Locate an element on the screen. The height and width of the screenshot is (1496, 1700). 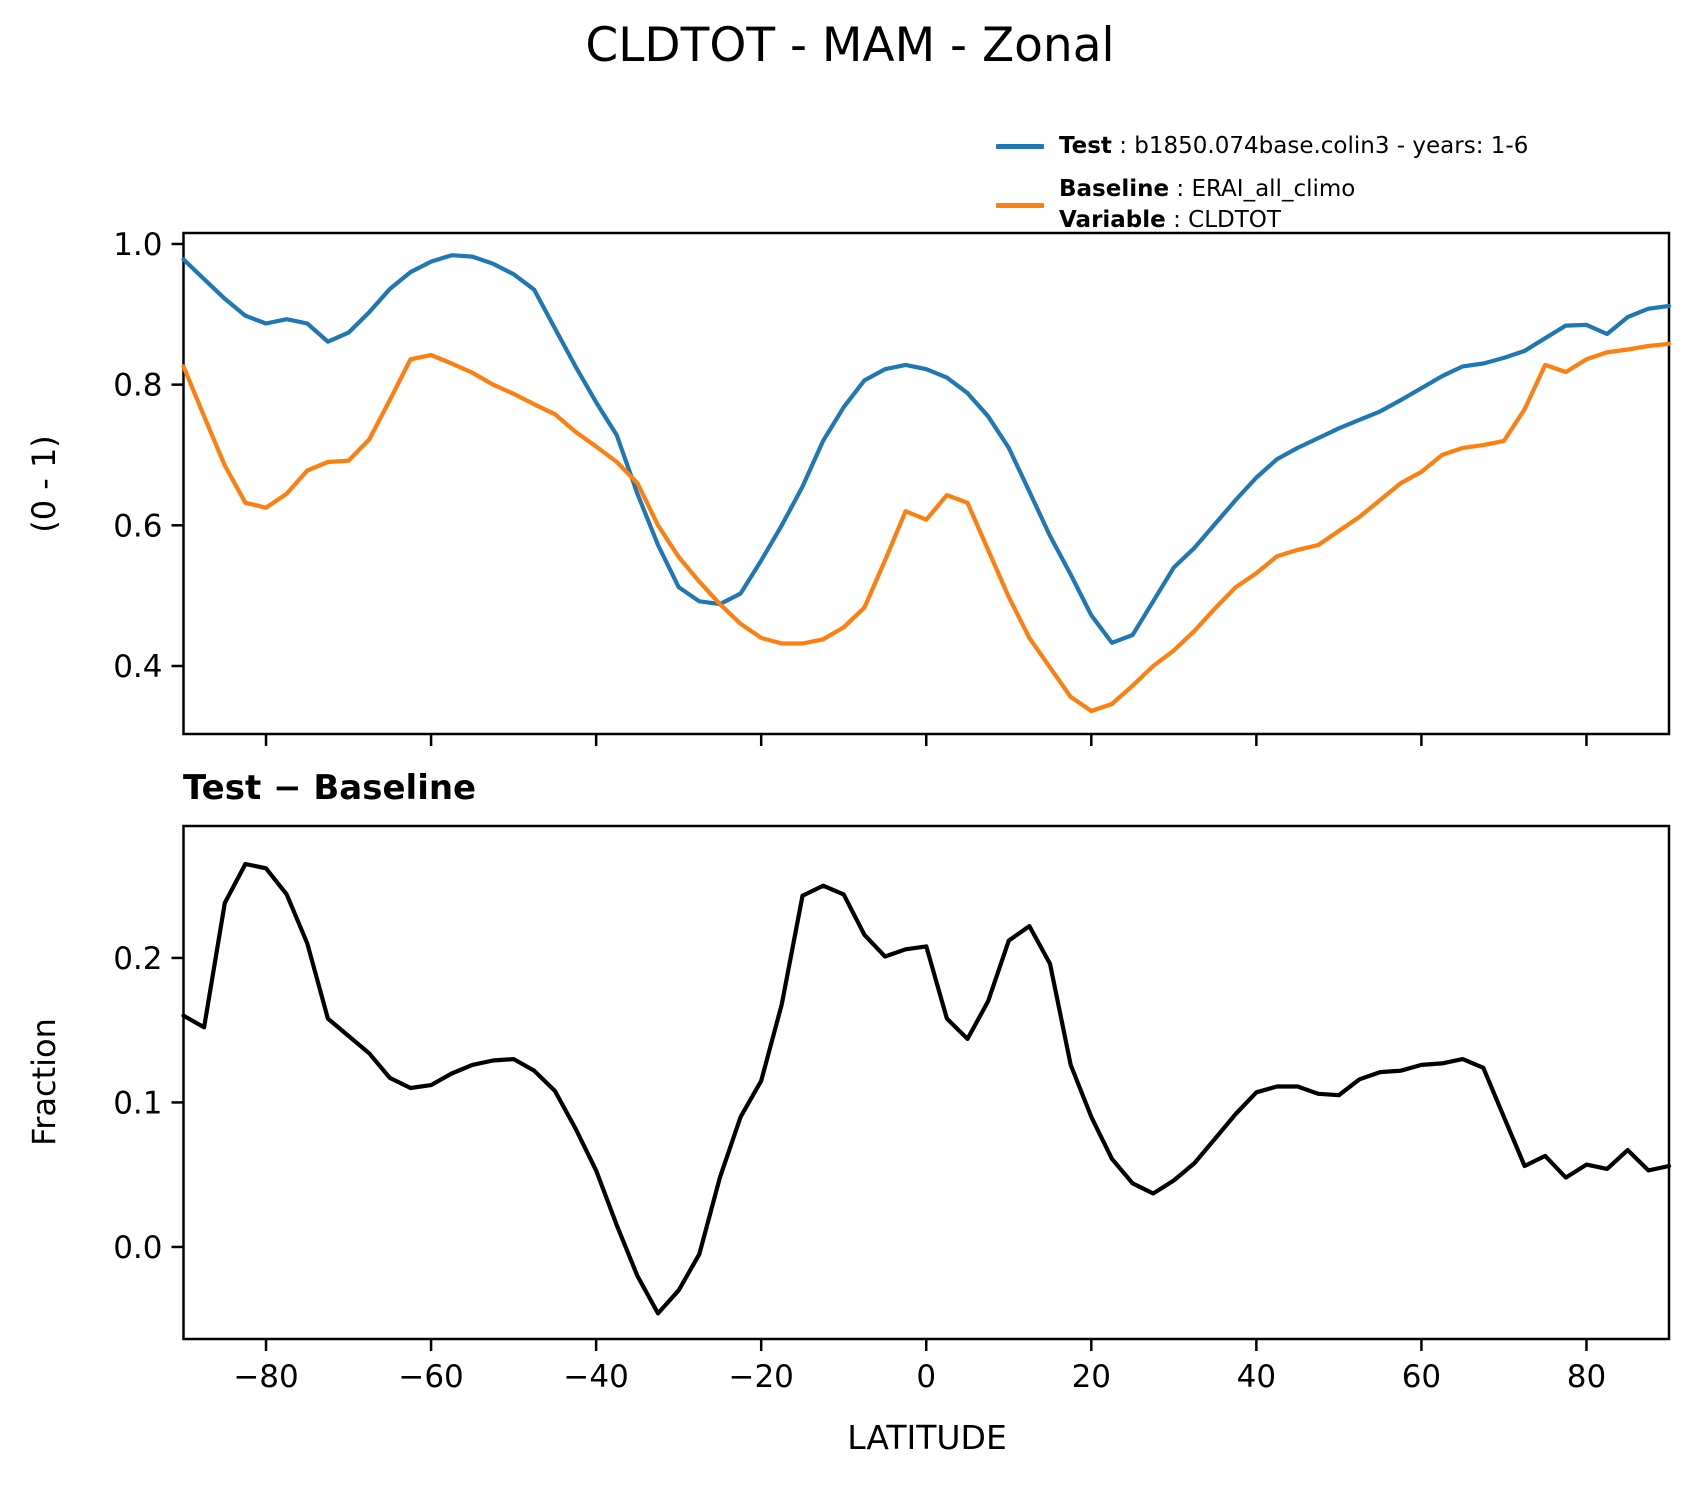
x-tick-label: −40 is located at coordinates (595, 1377).